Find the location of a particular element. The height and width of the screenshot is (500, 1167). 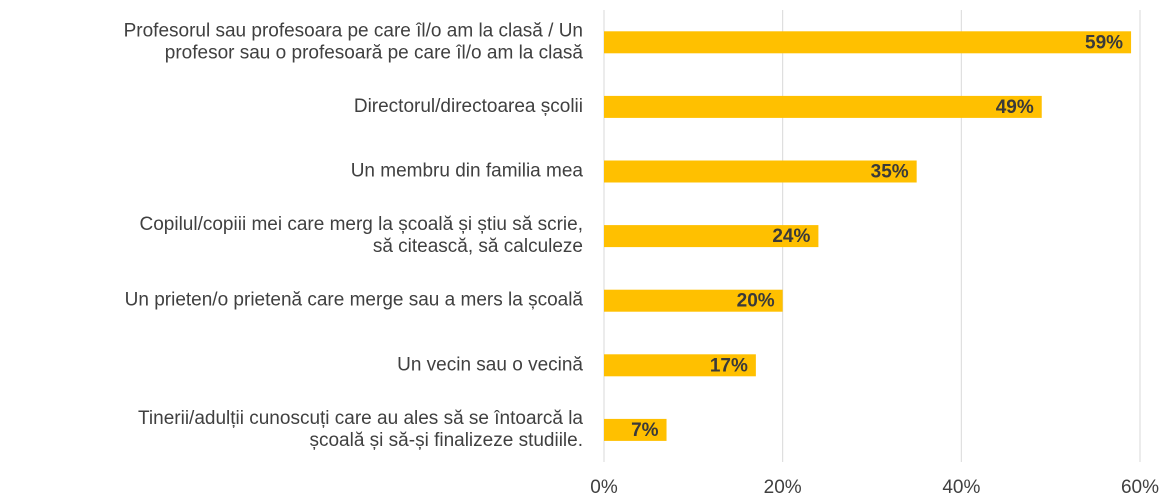

value-label: 20% is located at coordinates (756, 301).